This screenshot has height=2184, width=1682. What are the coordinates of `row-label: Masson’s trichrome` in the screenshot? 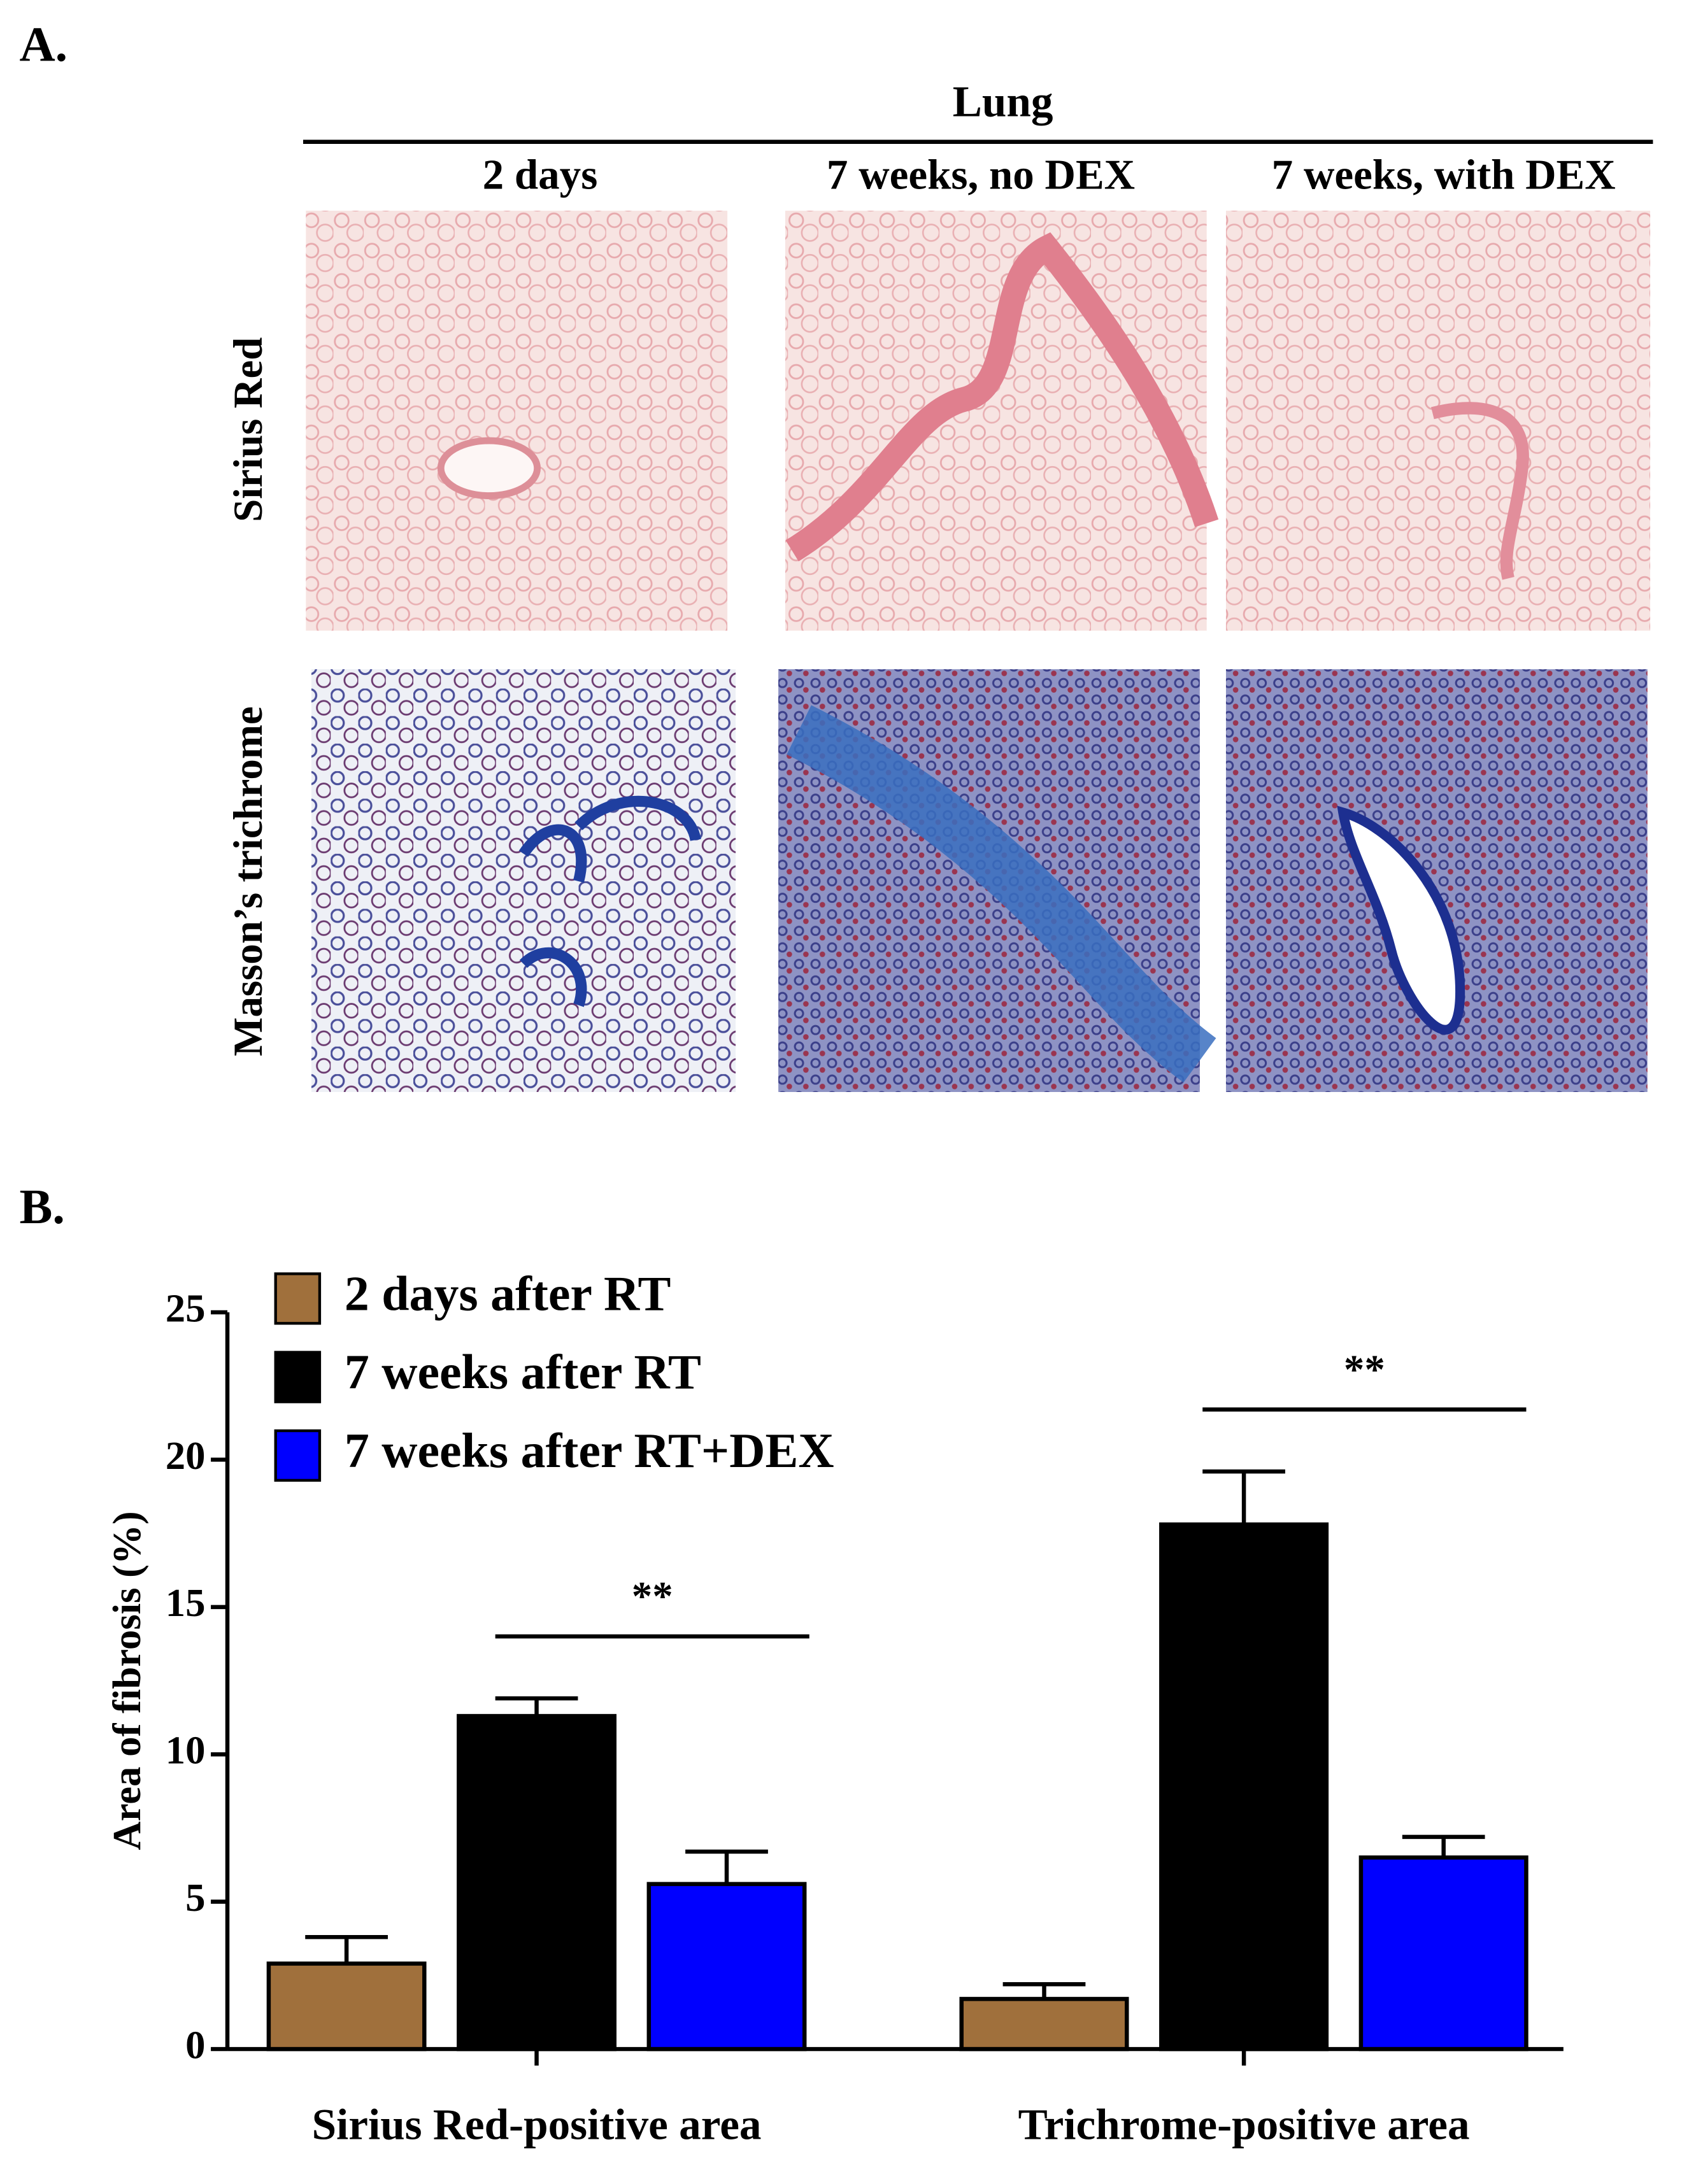 It's located at (248, 881).